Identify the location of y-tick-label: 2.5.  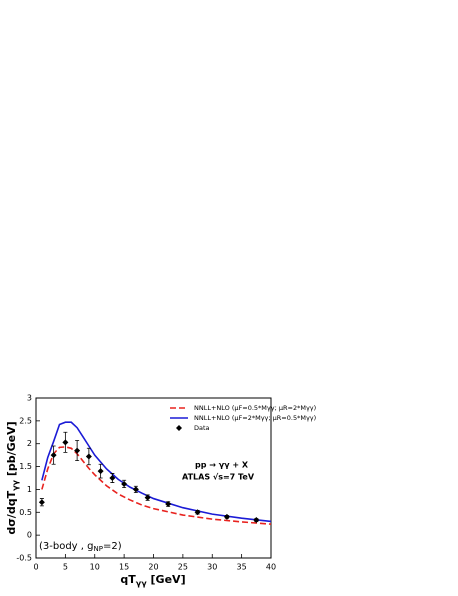
(25, 420).